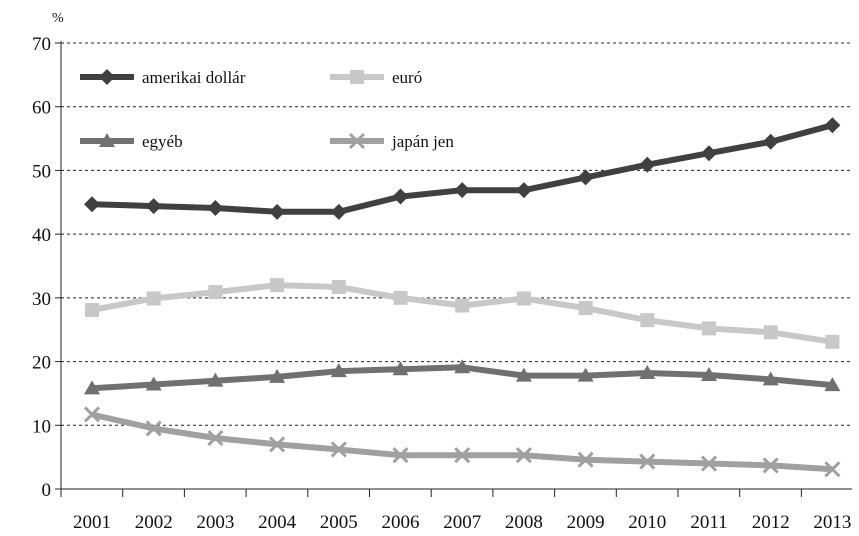 This screenshot has width=859, height=536. I want to click on y-tick-labels: 0 10 20 30 40 50 60 70, so click(41, 267).